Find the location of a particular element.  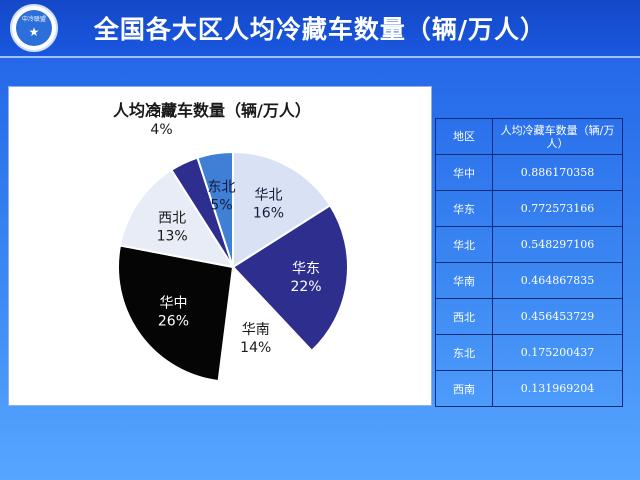

pie-label-percent: 22% is located at coordinates (305, 287).